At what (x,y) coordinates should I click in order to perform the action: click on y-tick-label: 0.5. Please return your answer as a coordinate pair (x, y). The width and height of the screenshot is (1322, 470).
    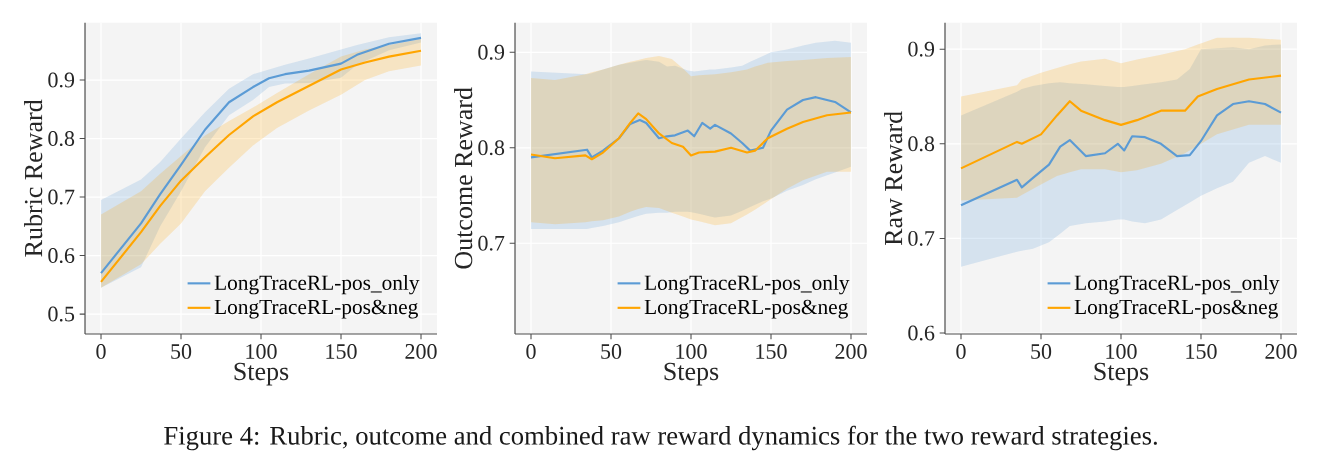
    Looking at the image, I should click on (61, 314).